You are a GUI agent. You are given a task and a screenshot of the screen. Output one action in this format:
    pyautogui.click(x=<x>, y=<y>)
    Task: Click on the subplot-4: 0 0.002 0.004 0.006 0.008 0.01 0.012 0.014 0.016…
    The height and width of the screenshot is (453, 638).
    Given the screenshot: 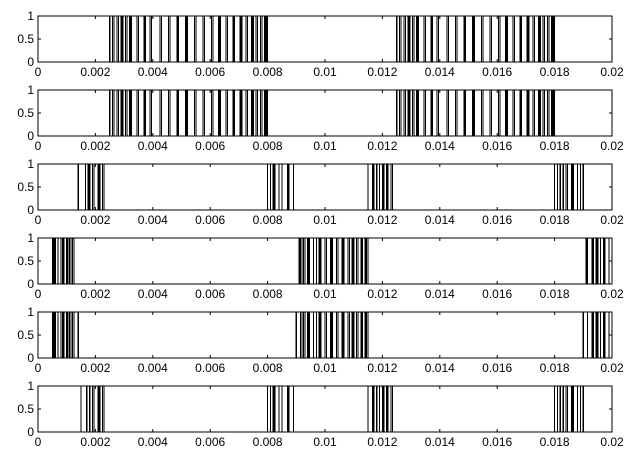 What is the action you would take?
    pyautogui.click(x=320, y=266)
    